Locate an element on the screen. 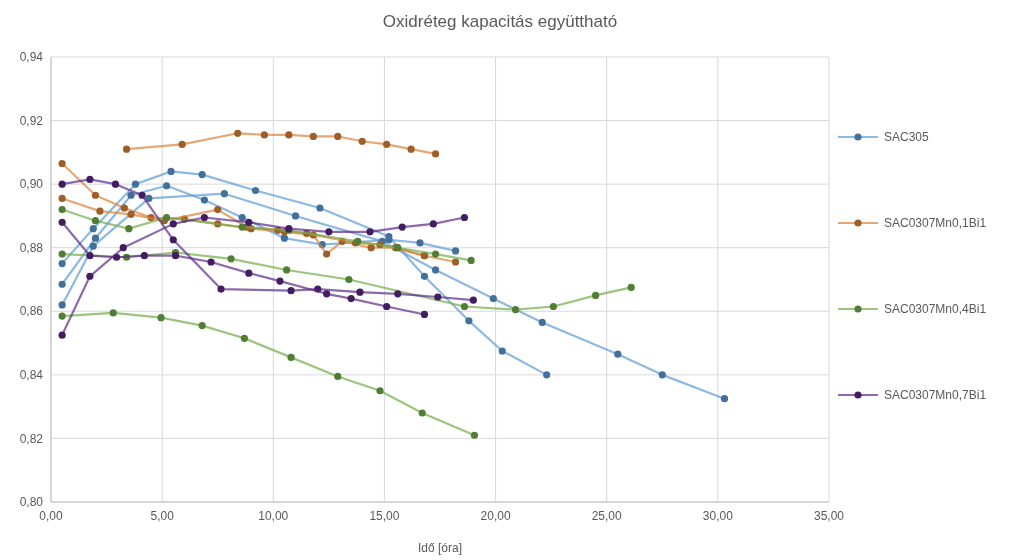 The width and height of the screenshot is (1009, 560). legend-label: SAC305 is located at coordinates (907, 137).